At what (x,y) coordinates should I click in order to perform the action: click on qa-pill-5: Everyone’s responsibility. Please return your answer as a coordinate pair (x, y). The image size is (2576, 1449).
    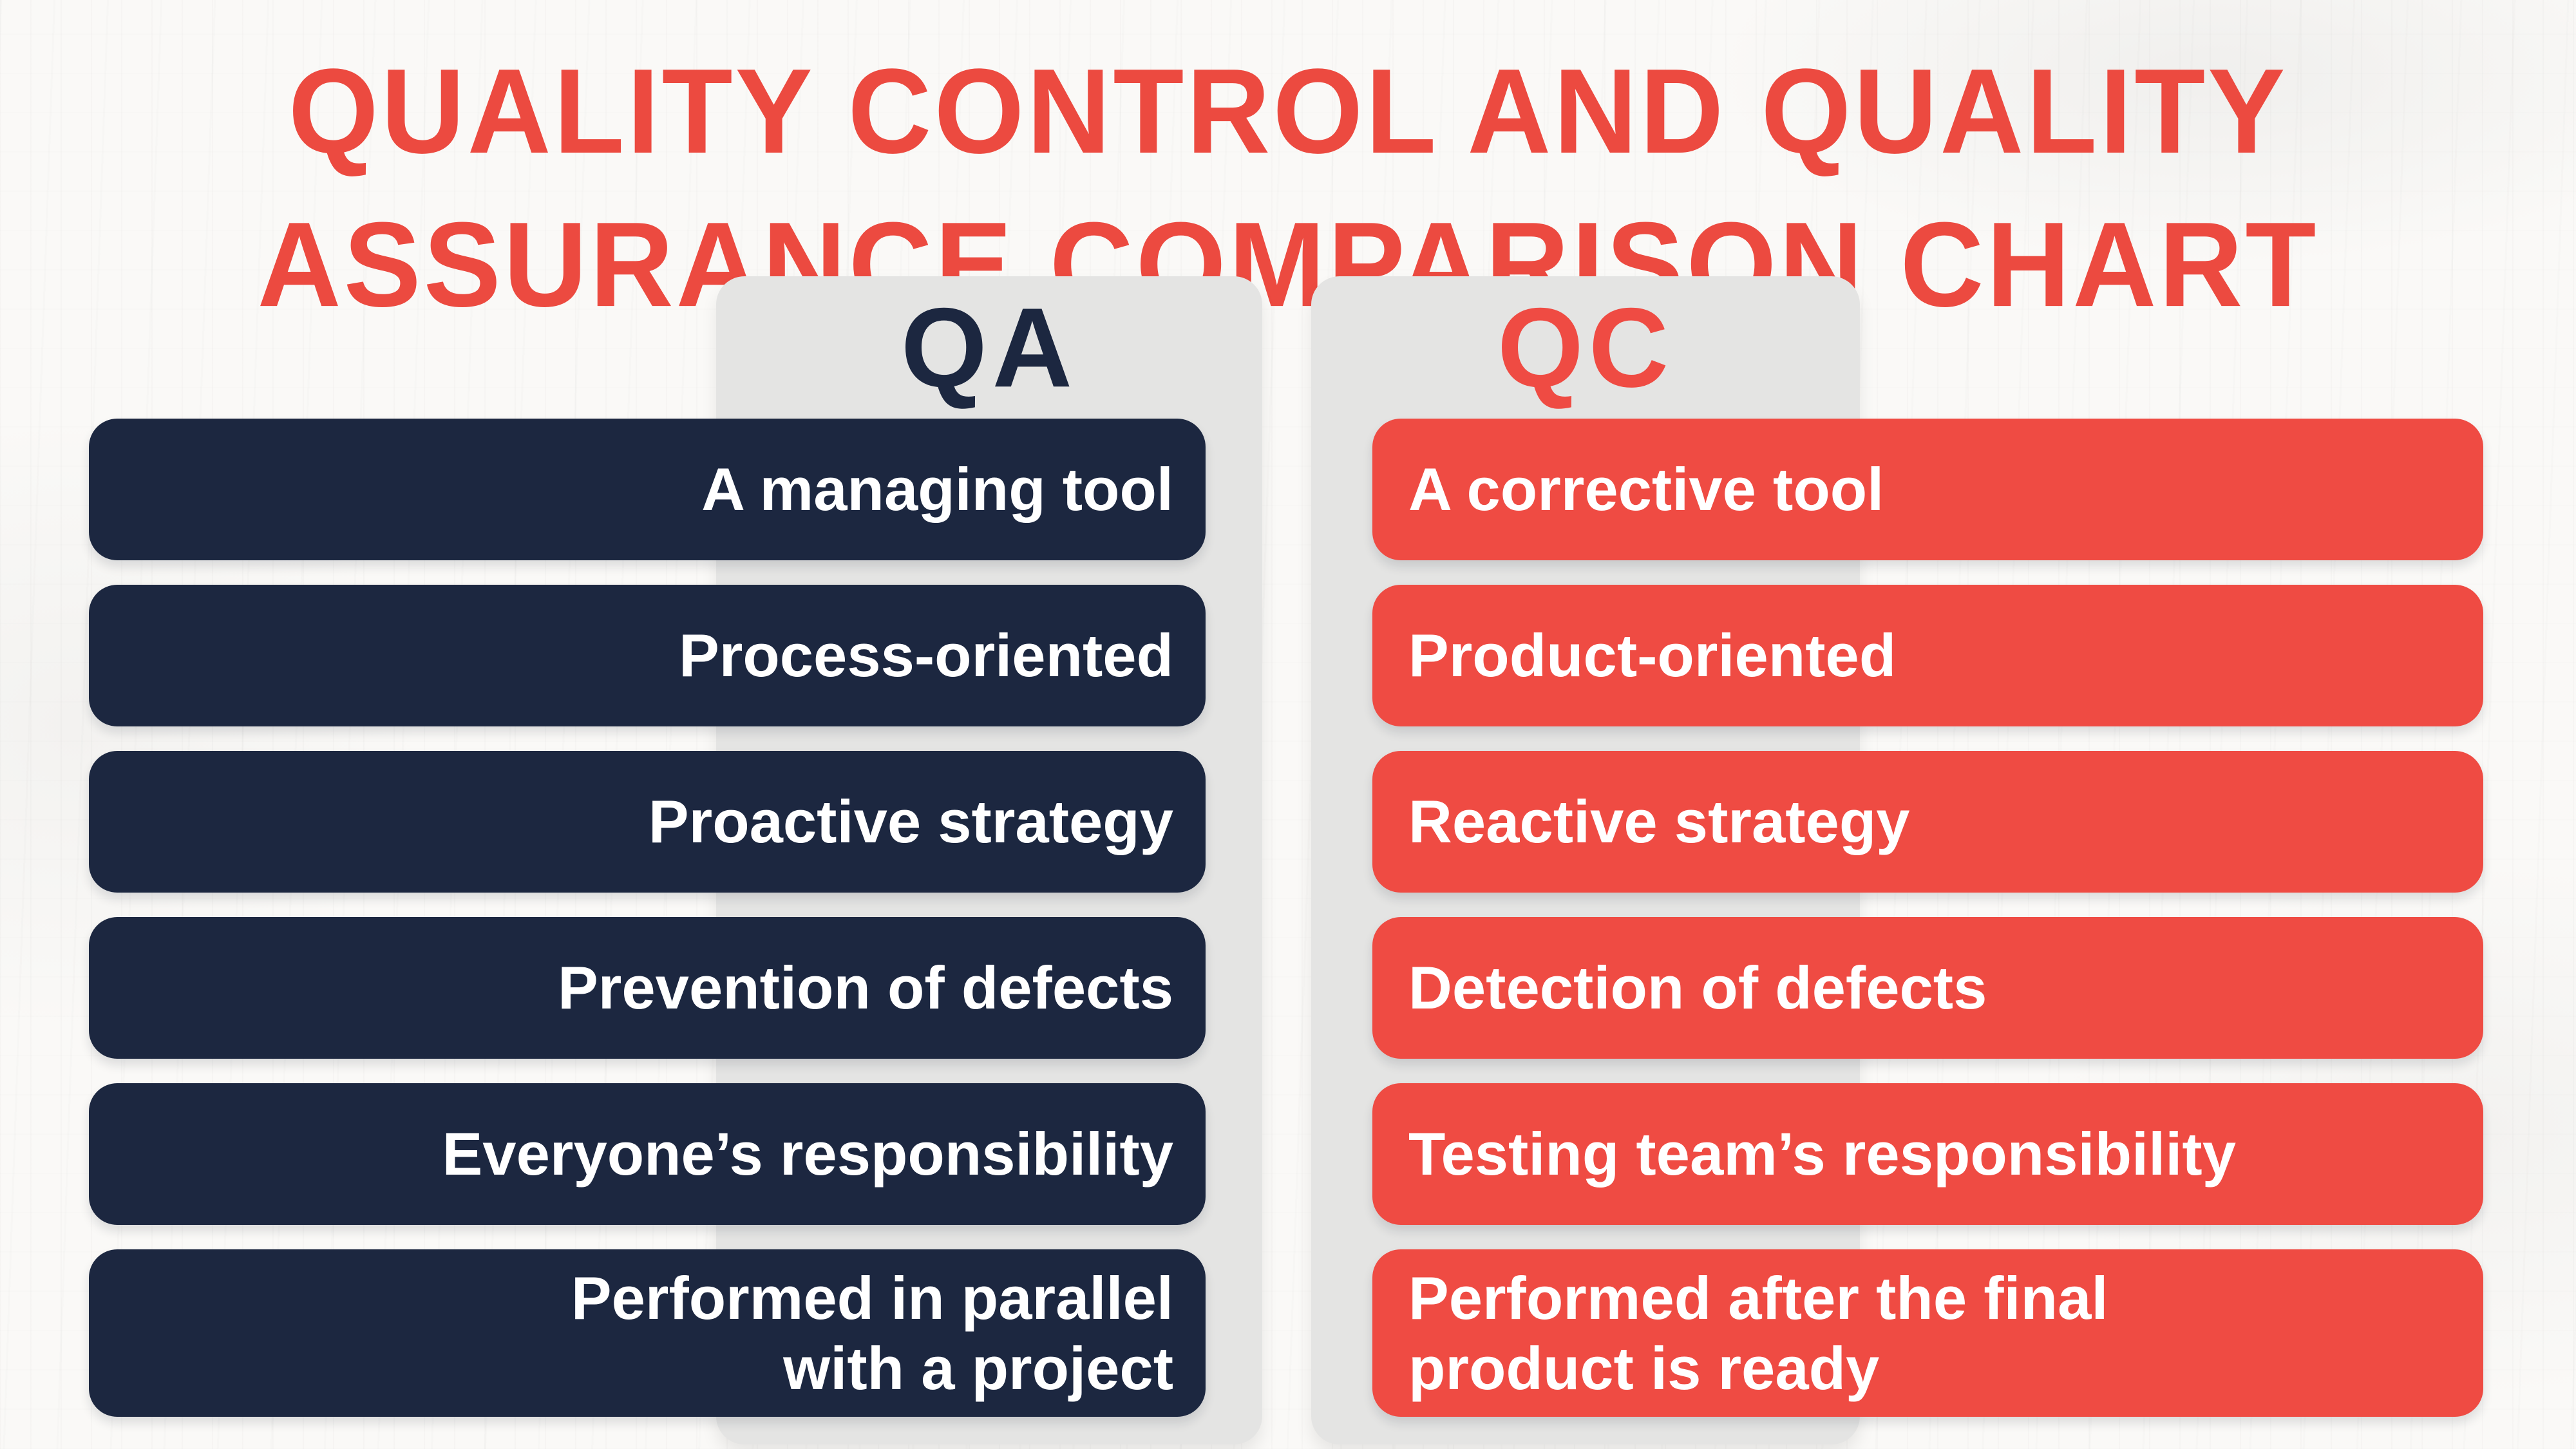
    Looking at the image, I should click on (647, 1154).